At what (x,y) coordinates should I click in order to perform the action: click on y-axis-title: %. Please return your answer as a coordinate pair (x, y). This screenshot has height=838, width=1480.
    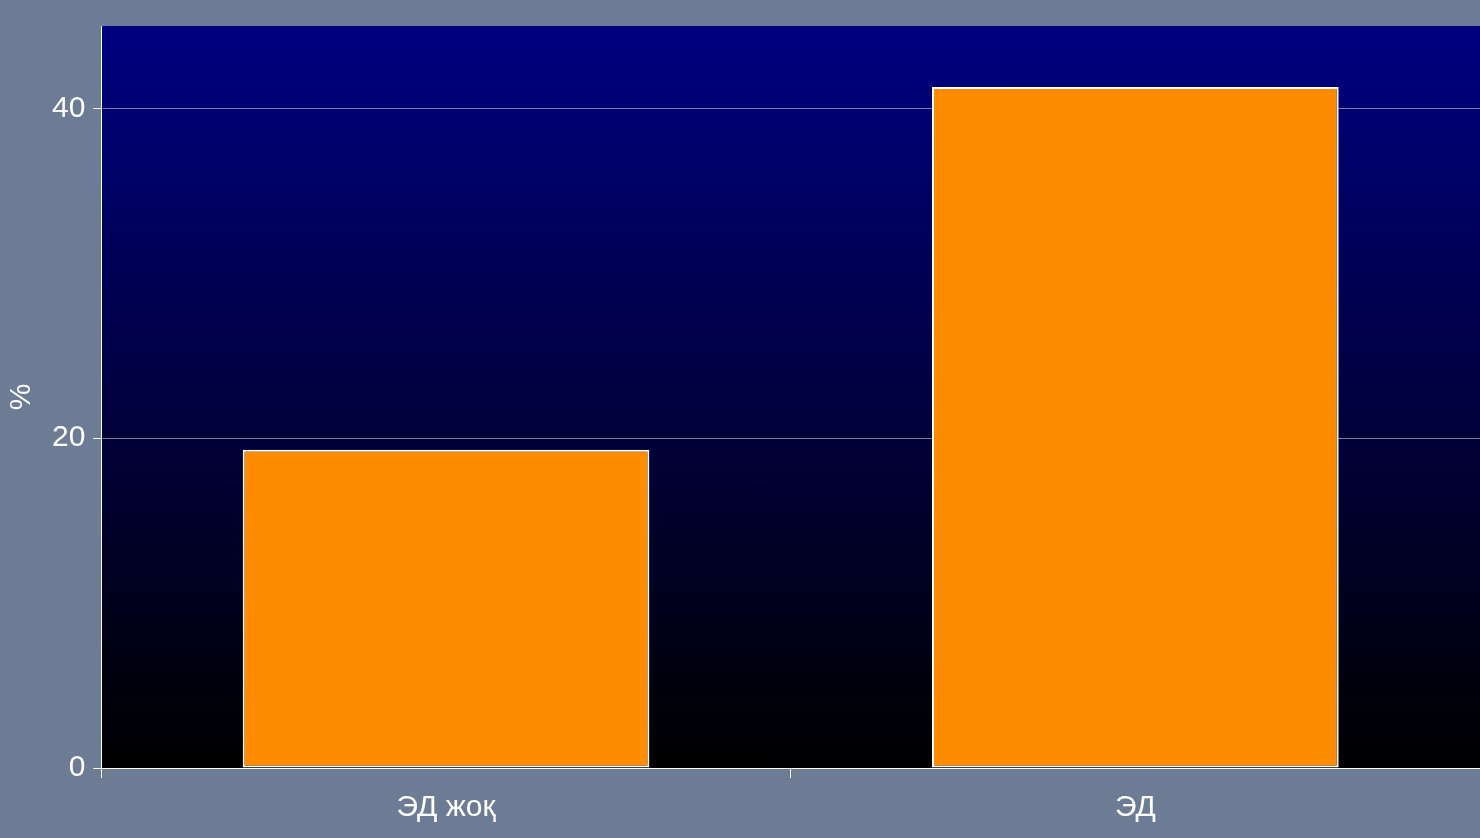
    Looking at the image, I should click on (20, 397).